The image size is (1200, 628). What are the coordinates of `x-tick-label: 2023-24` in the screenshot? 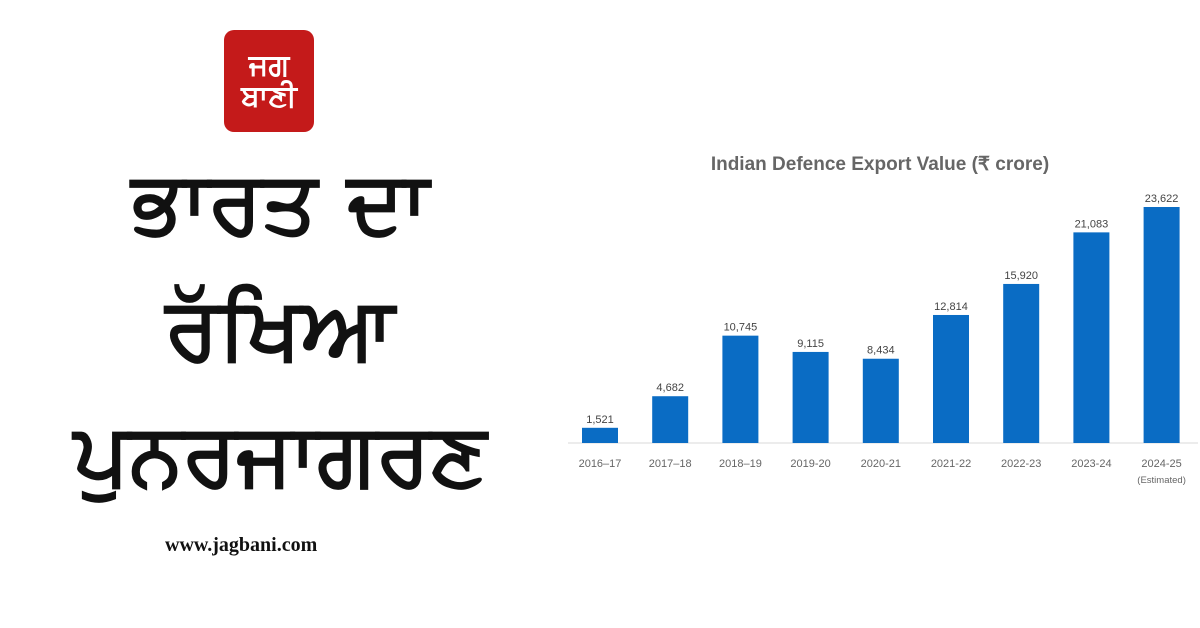 It's located at (1091, 464).